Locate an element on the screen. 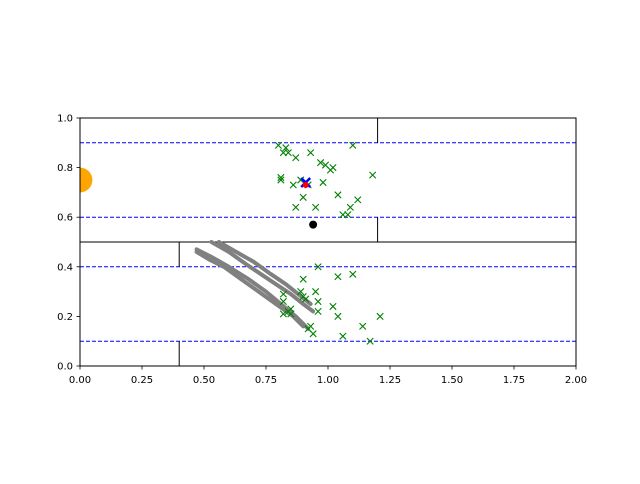  goal-circle is located at coordinates (86, 180).